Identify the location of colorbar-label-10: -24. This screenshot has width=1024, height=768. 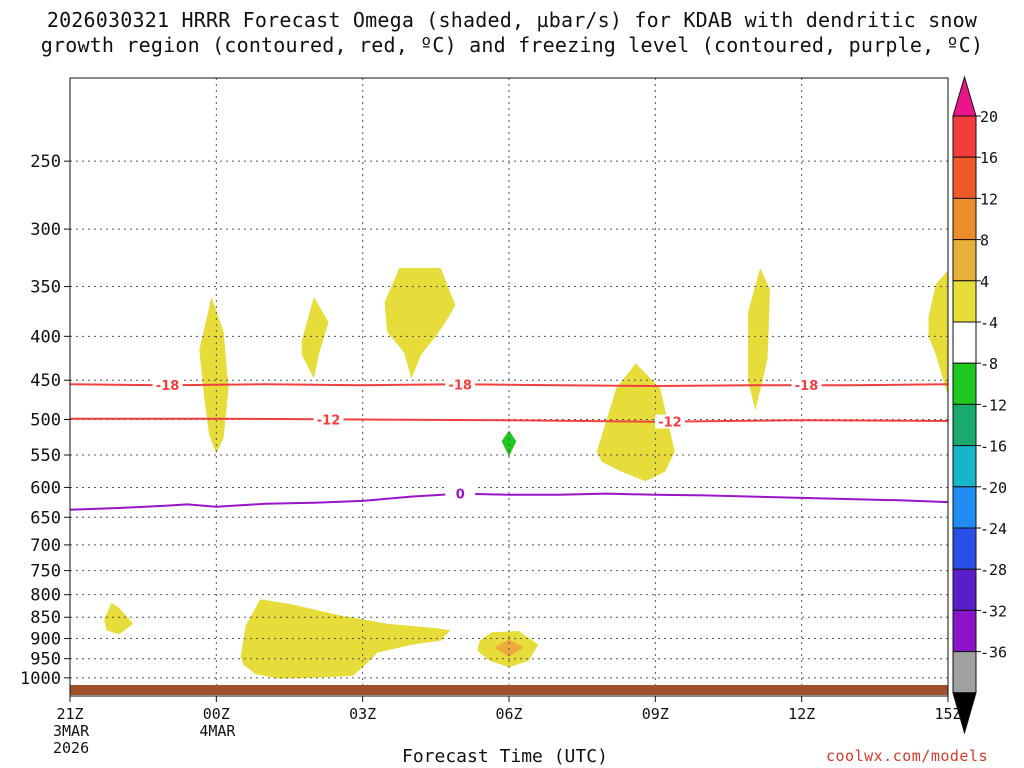
(993, 529).